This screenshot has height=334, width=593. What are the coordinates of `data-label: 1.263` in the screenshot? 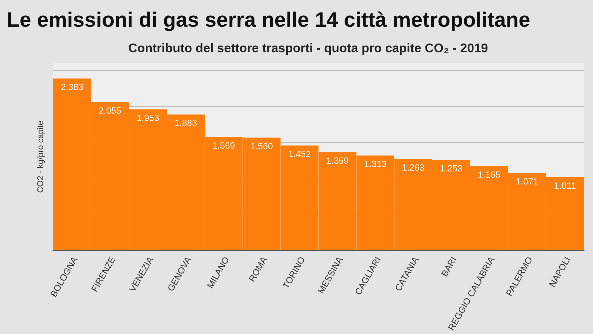 It's located at (413, 167).